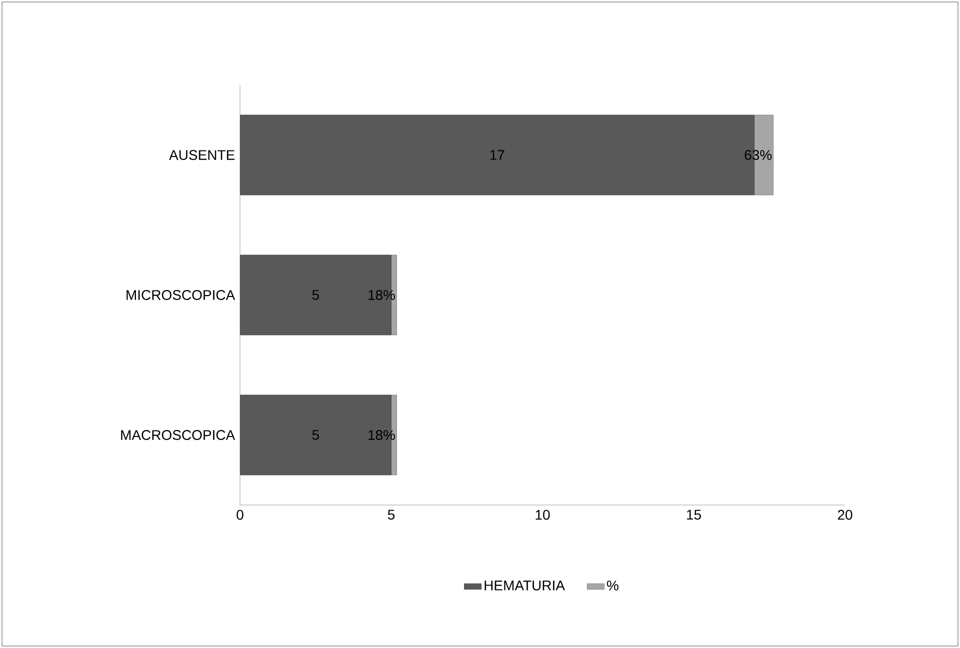 The width and height of the screenshot is (960, 648). Describe the element at coordinates (178, 435) in the screenshot. I see `y-tick-label: MACROSCOPICA` at that location.